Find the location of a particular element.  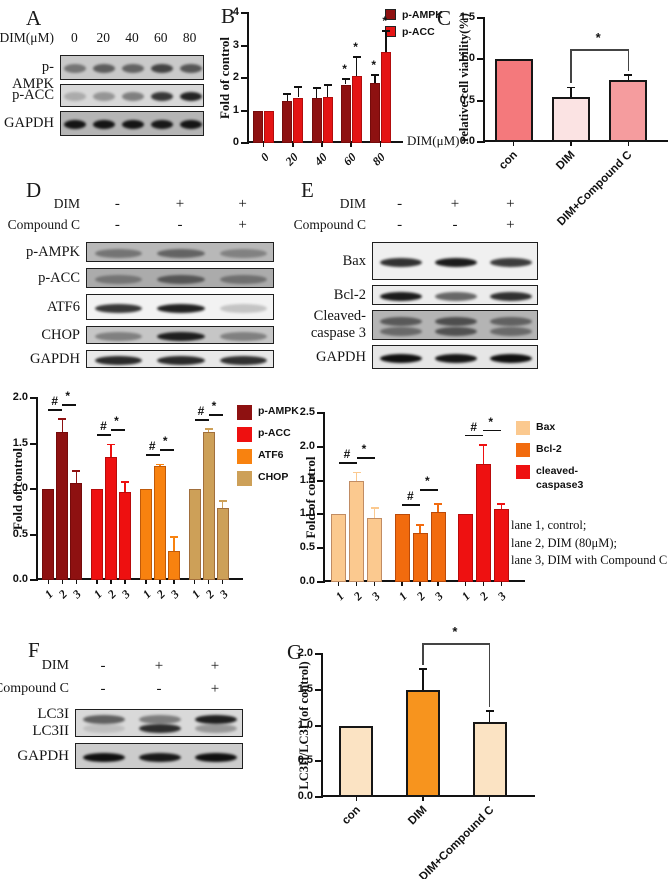

legend-label: p-AMPK is located at coordinates (422, 15).